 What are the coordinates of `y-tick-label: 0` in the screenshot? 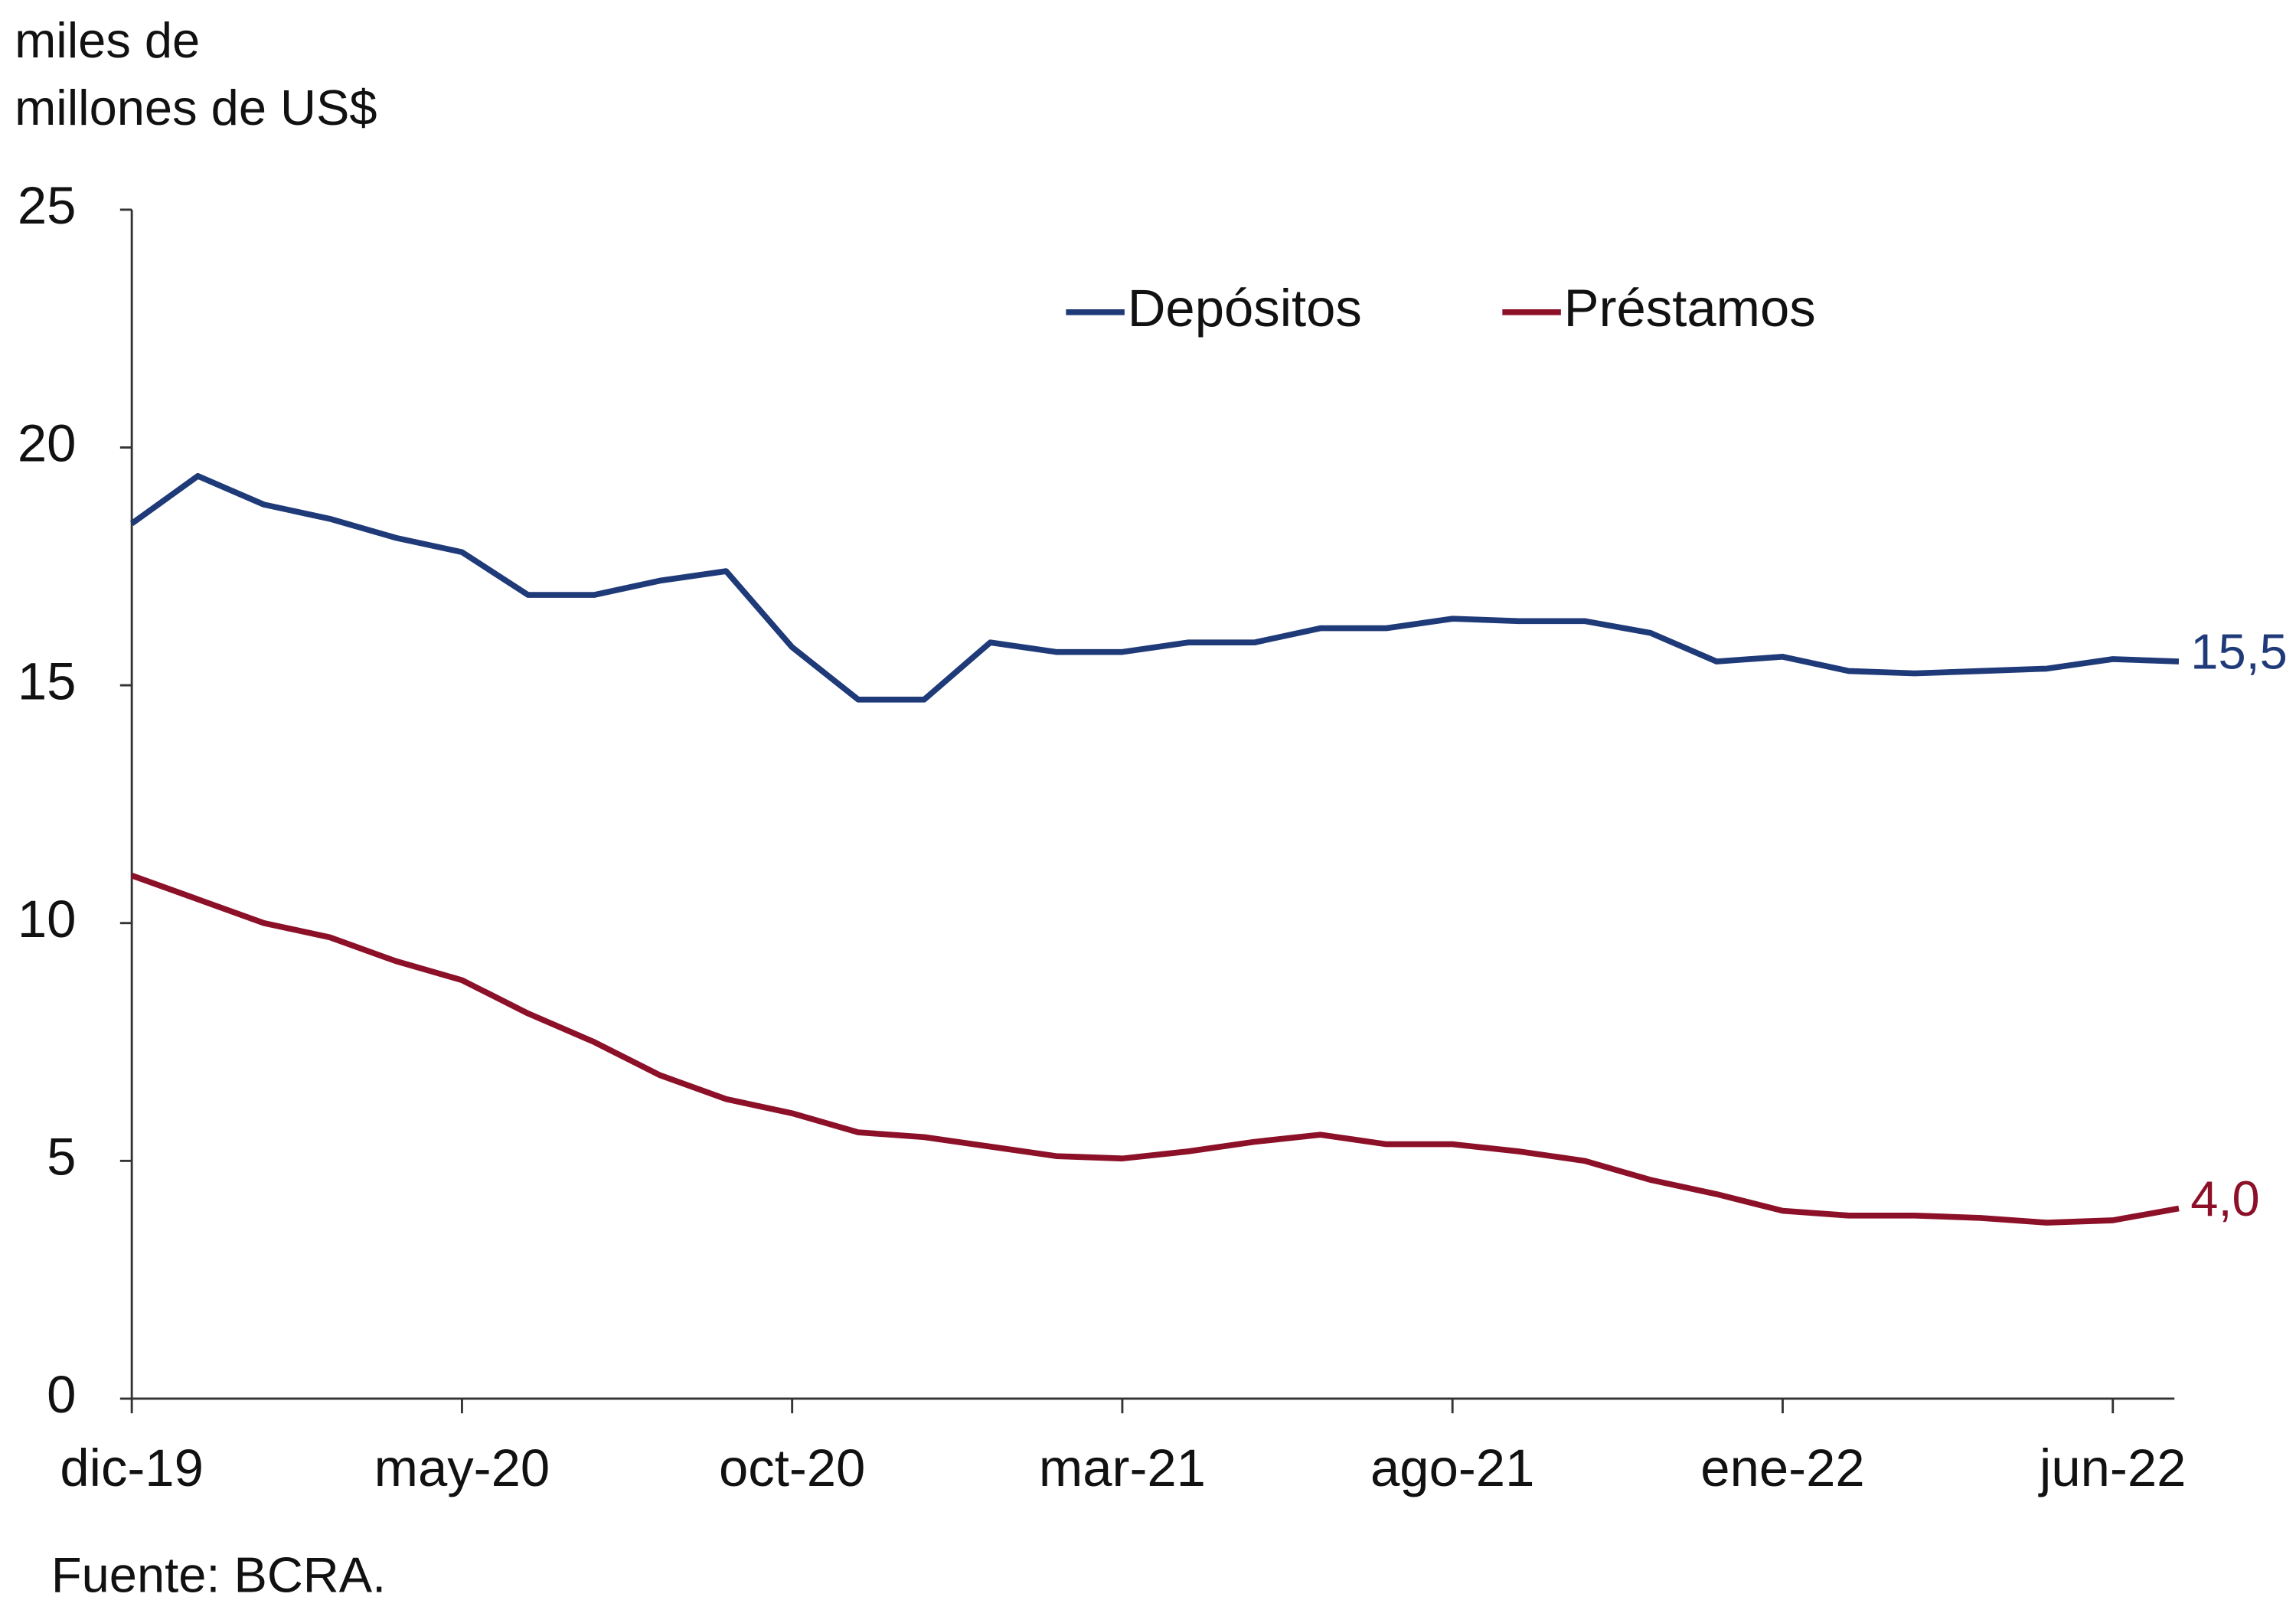 It's located at (62, 1394).